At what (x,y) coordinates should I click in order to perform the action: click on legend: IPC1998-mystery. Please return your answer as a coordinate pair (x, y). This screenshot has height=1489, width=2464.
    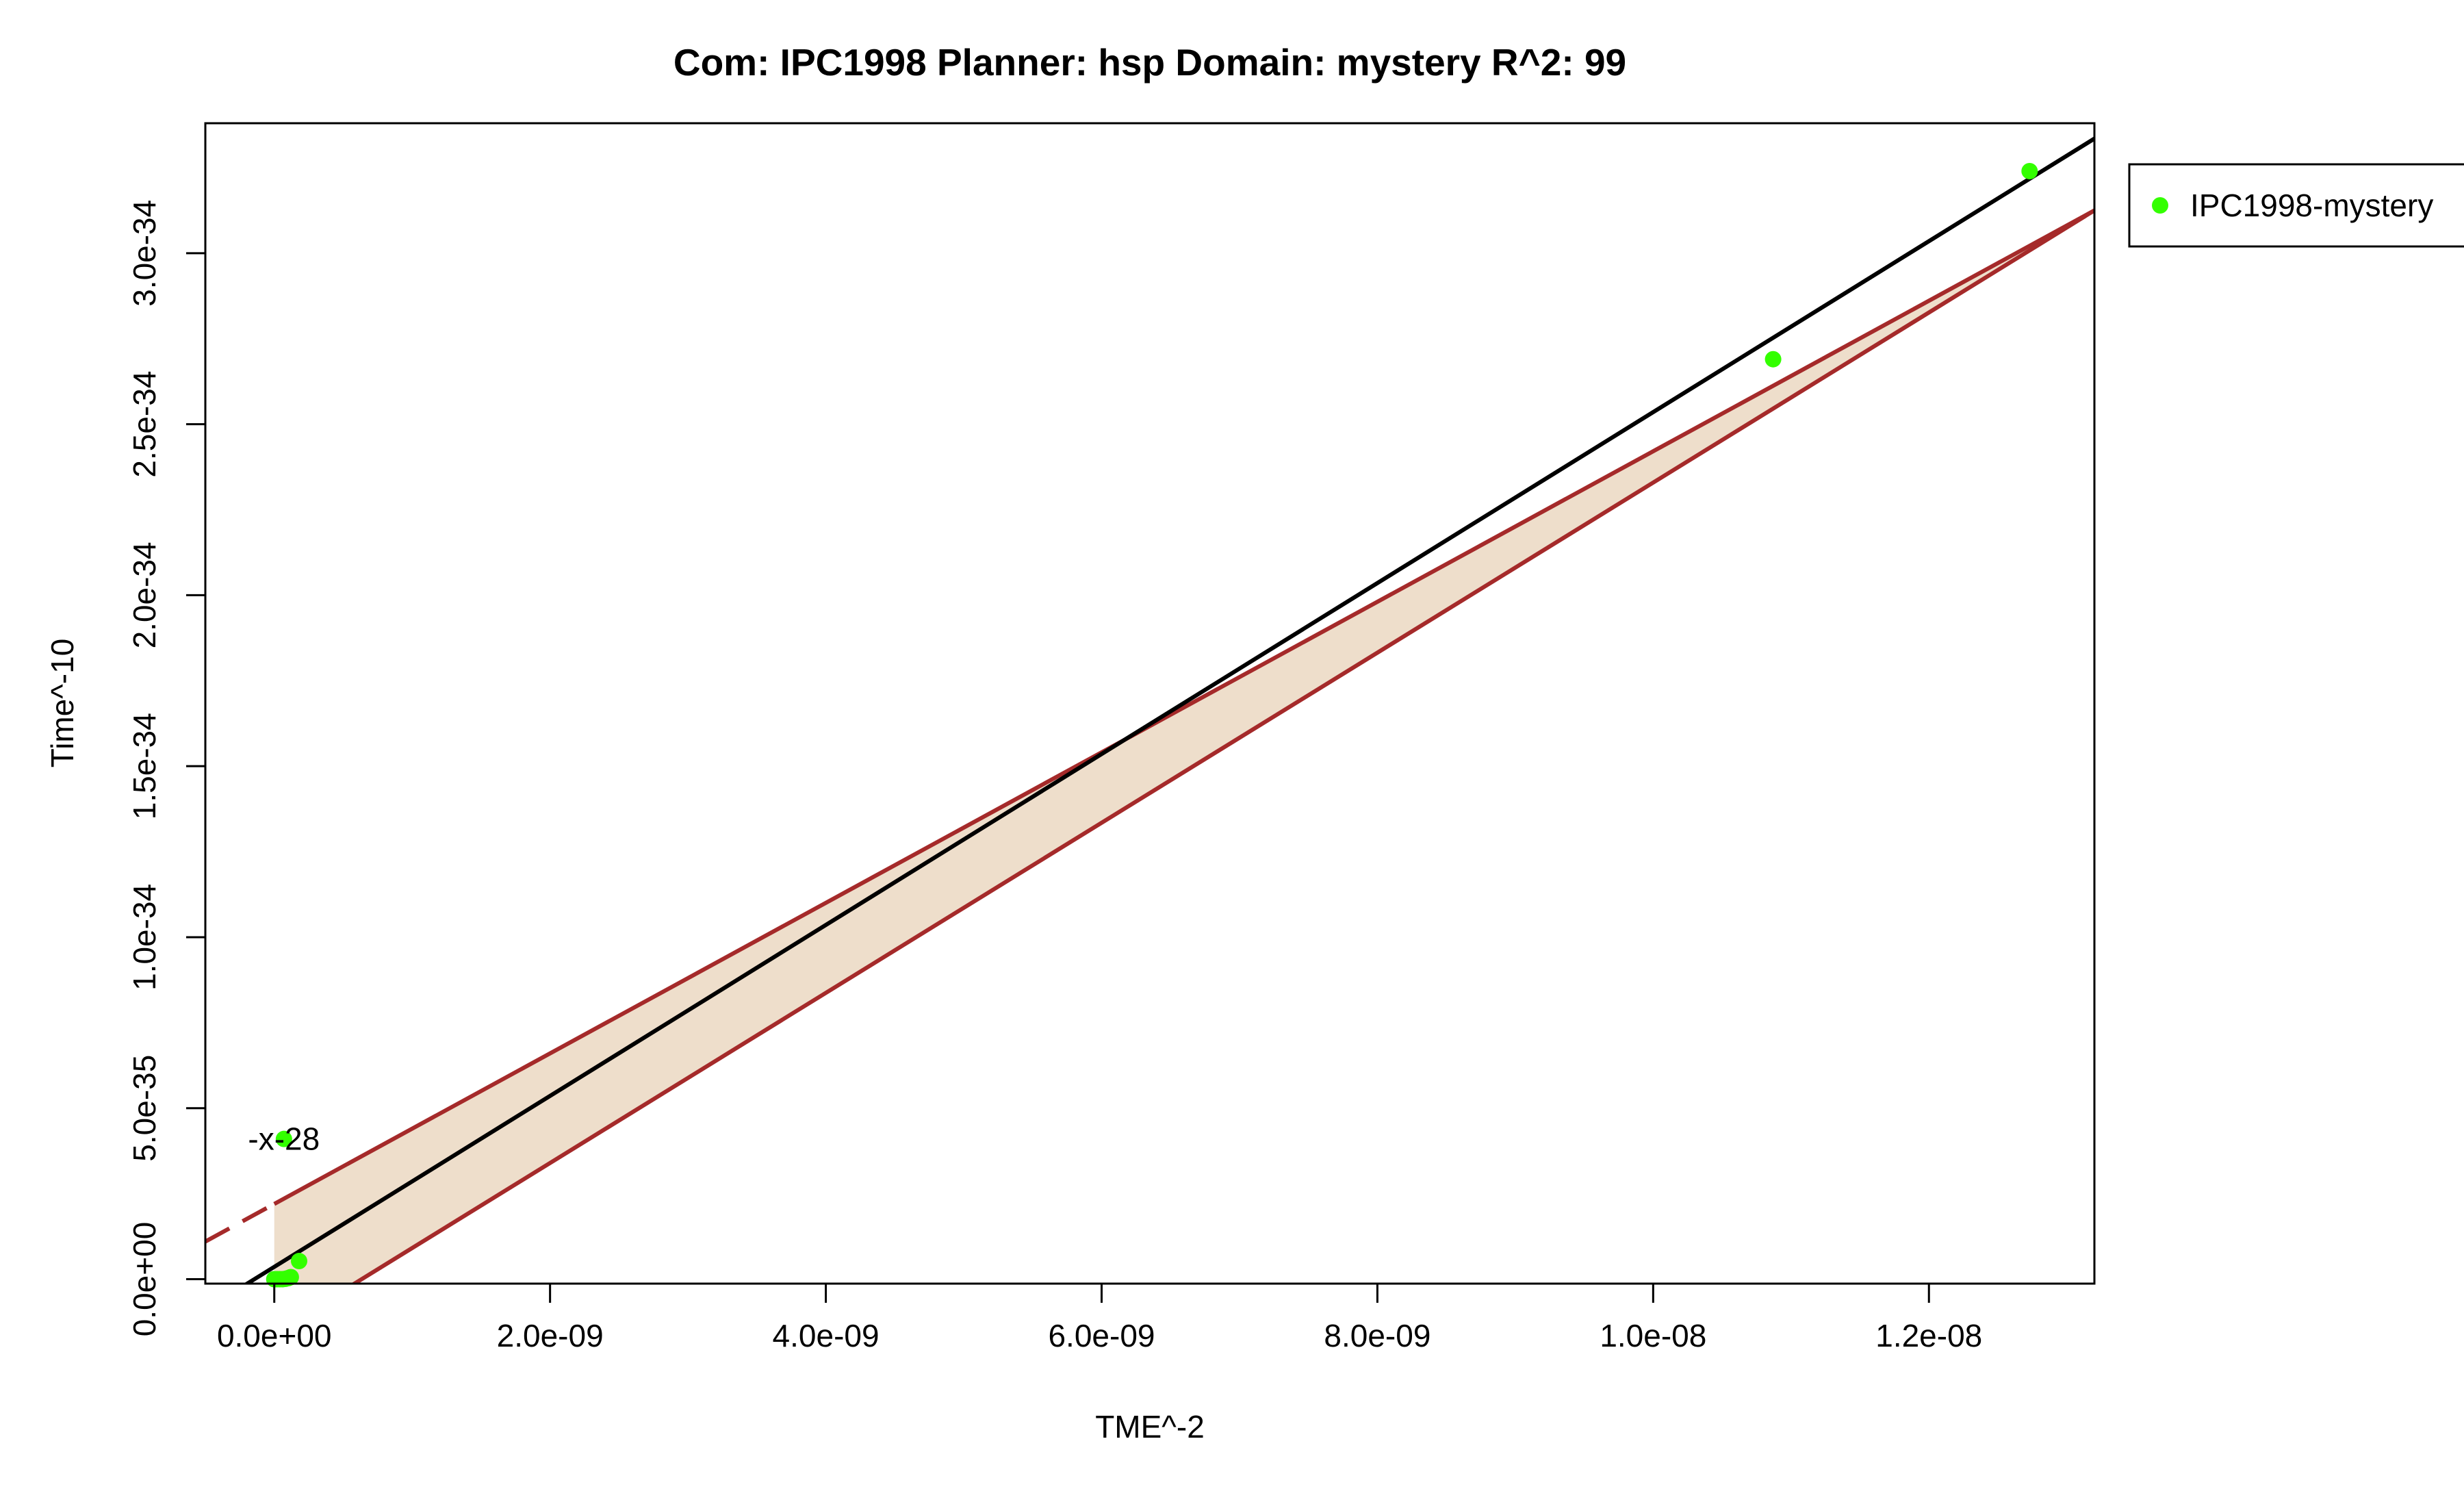
    Looking at the image, I should click on (2296, 205).